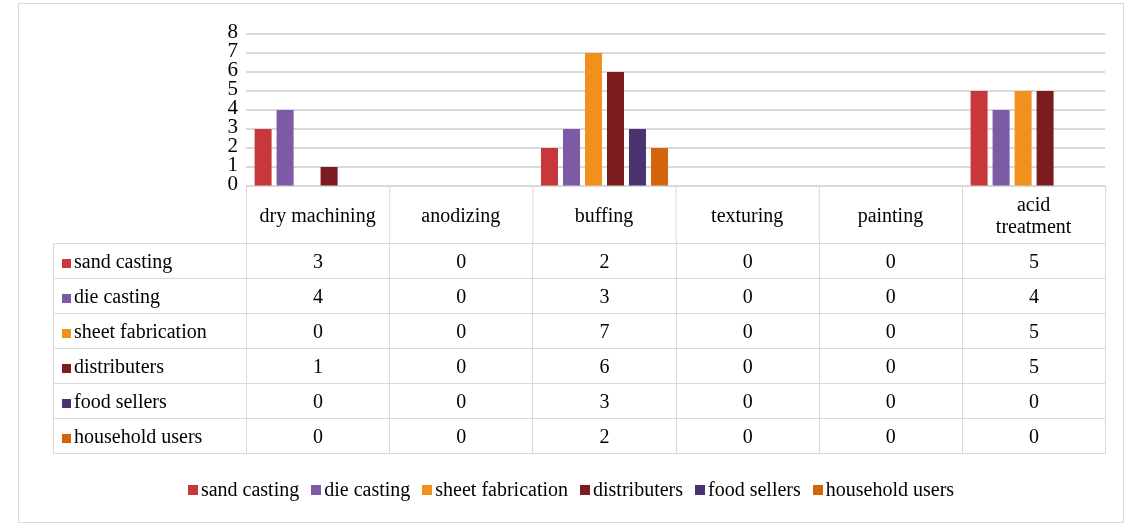 The image size is (1126, 529). What do you see at coordinates (754, 489) in the screenshot?
I see `legend-label: food sellers` at bounding box center [754, 489].